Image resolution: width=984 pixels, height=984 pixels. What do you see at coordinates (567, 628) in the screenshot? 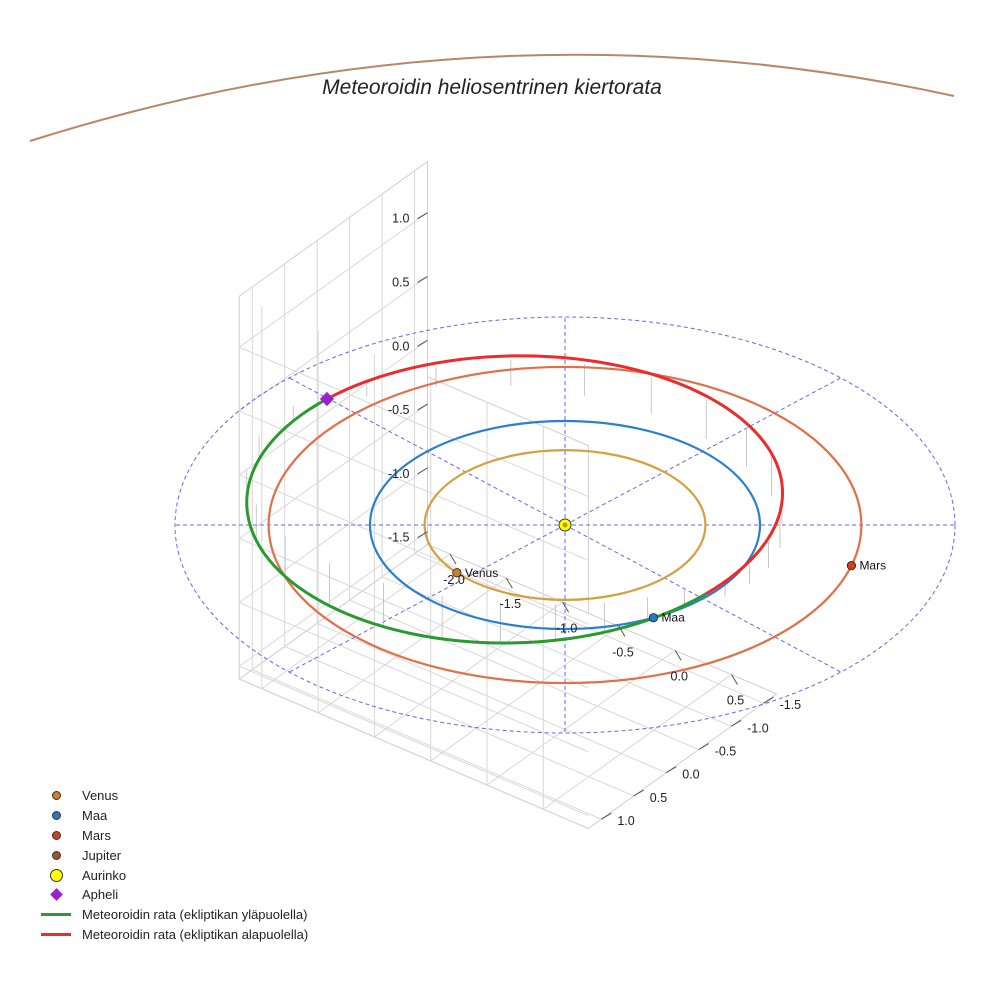
I see `x-tick-label: -1.0` at bounding box center [567, 628].